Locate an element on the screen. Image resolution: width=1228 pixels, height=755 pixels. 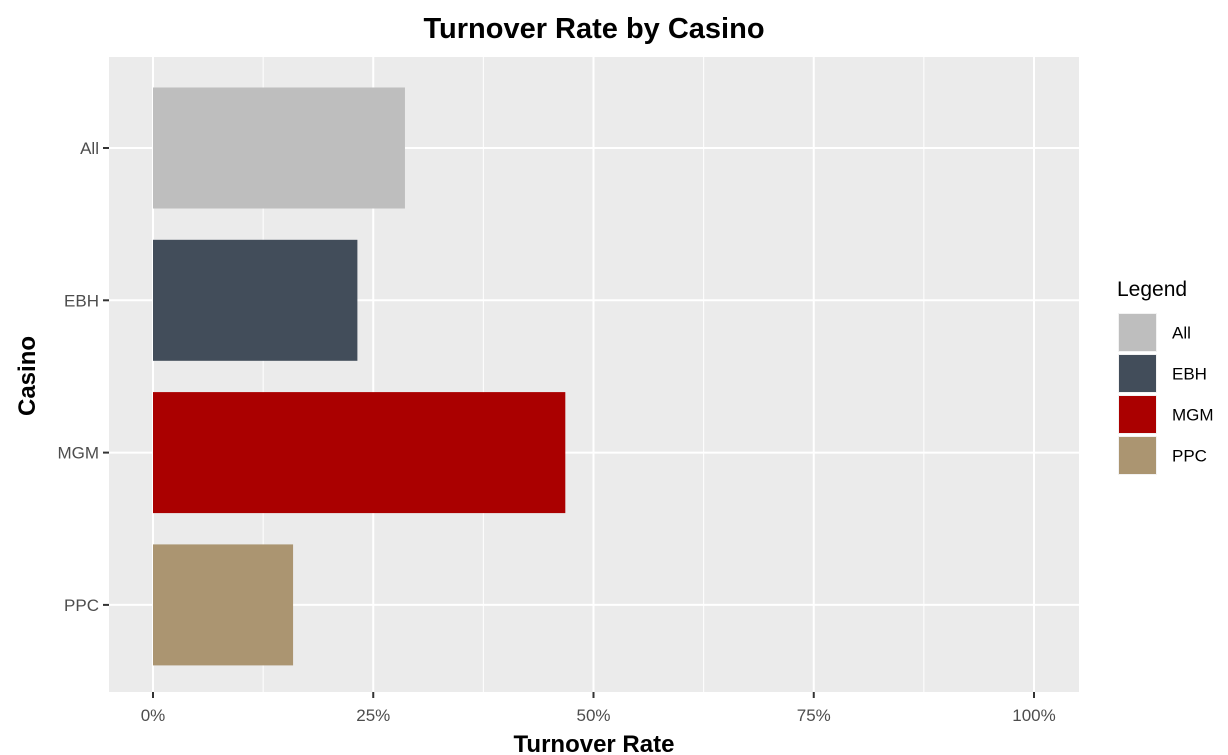
legend-label-ppc: PPC is located at coordinates (1189, 456).